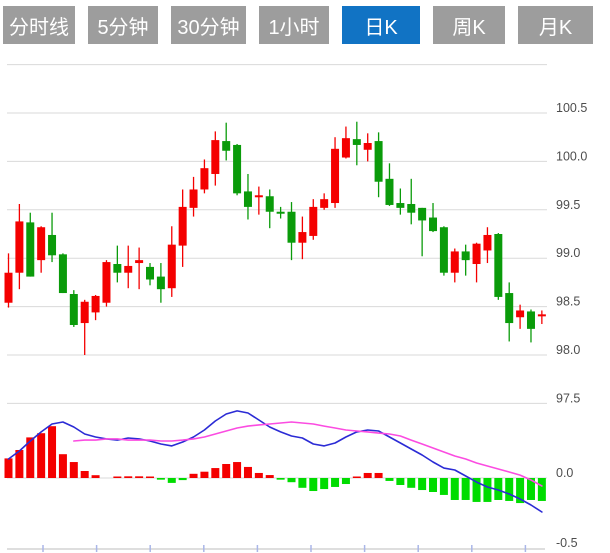 The width and height of the screenshot is (610, 553). What do you see at coordinates (571, 108) in the screenshot?
I see `price-axis-label: 100.5` at bounding box center [571, 108].